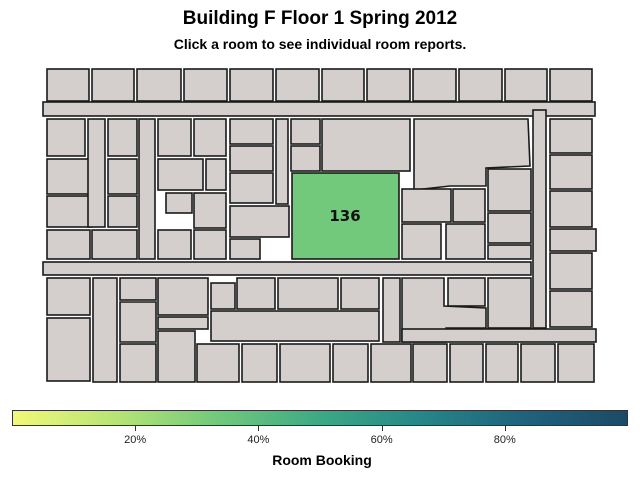  I want to click on room-booking-colorbar, so click(320, 418).